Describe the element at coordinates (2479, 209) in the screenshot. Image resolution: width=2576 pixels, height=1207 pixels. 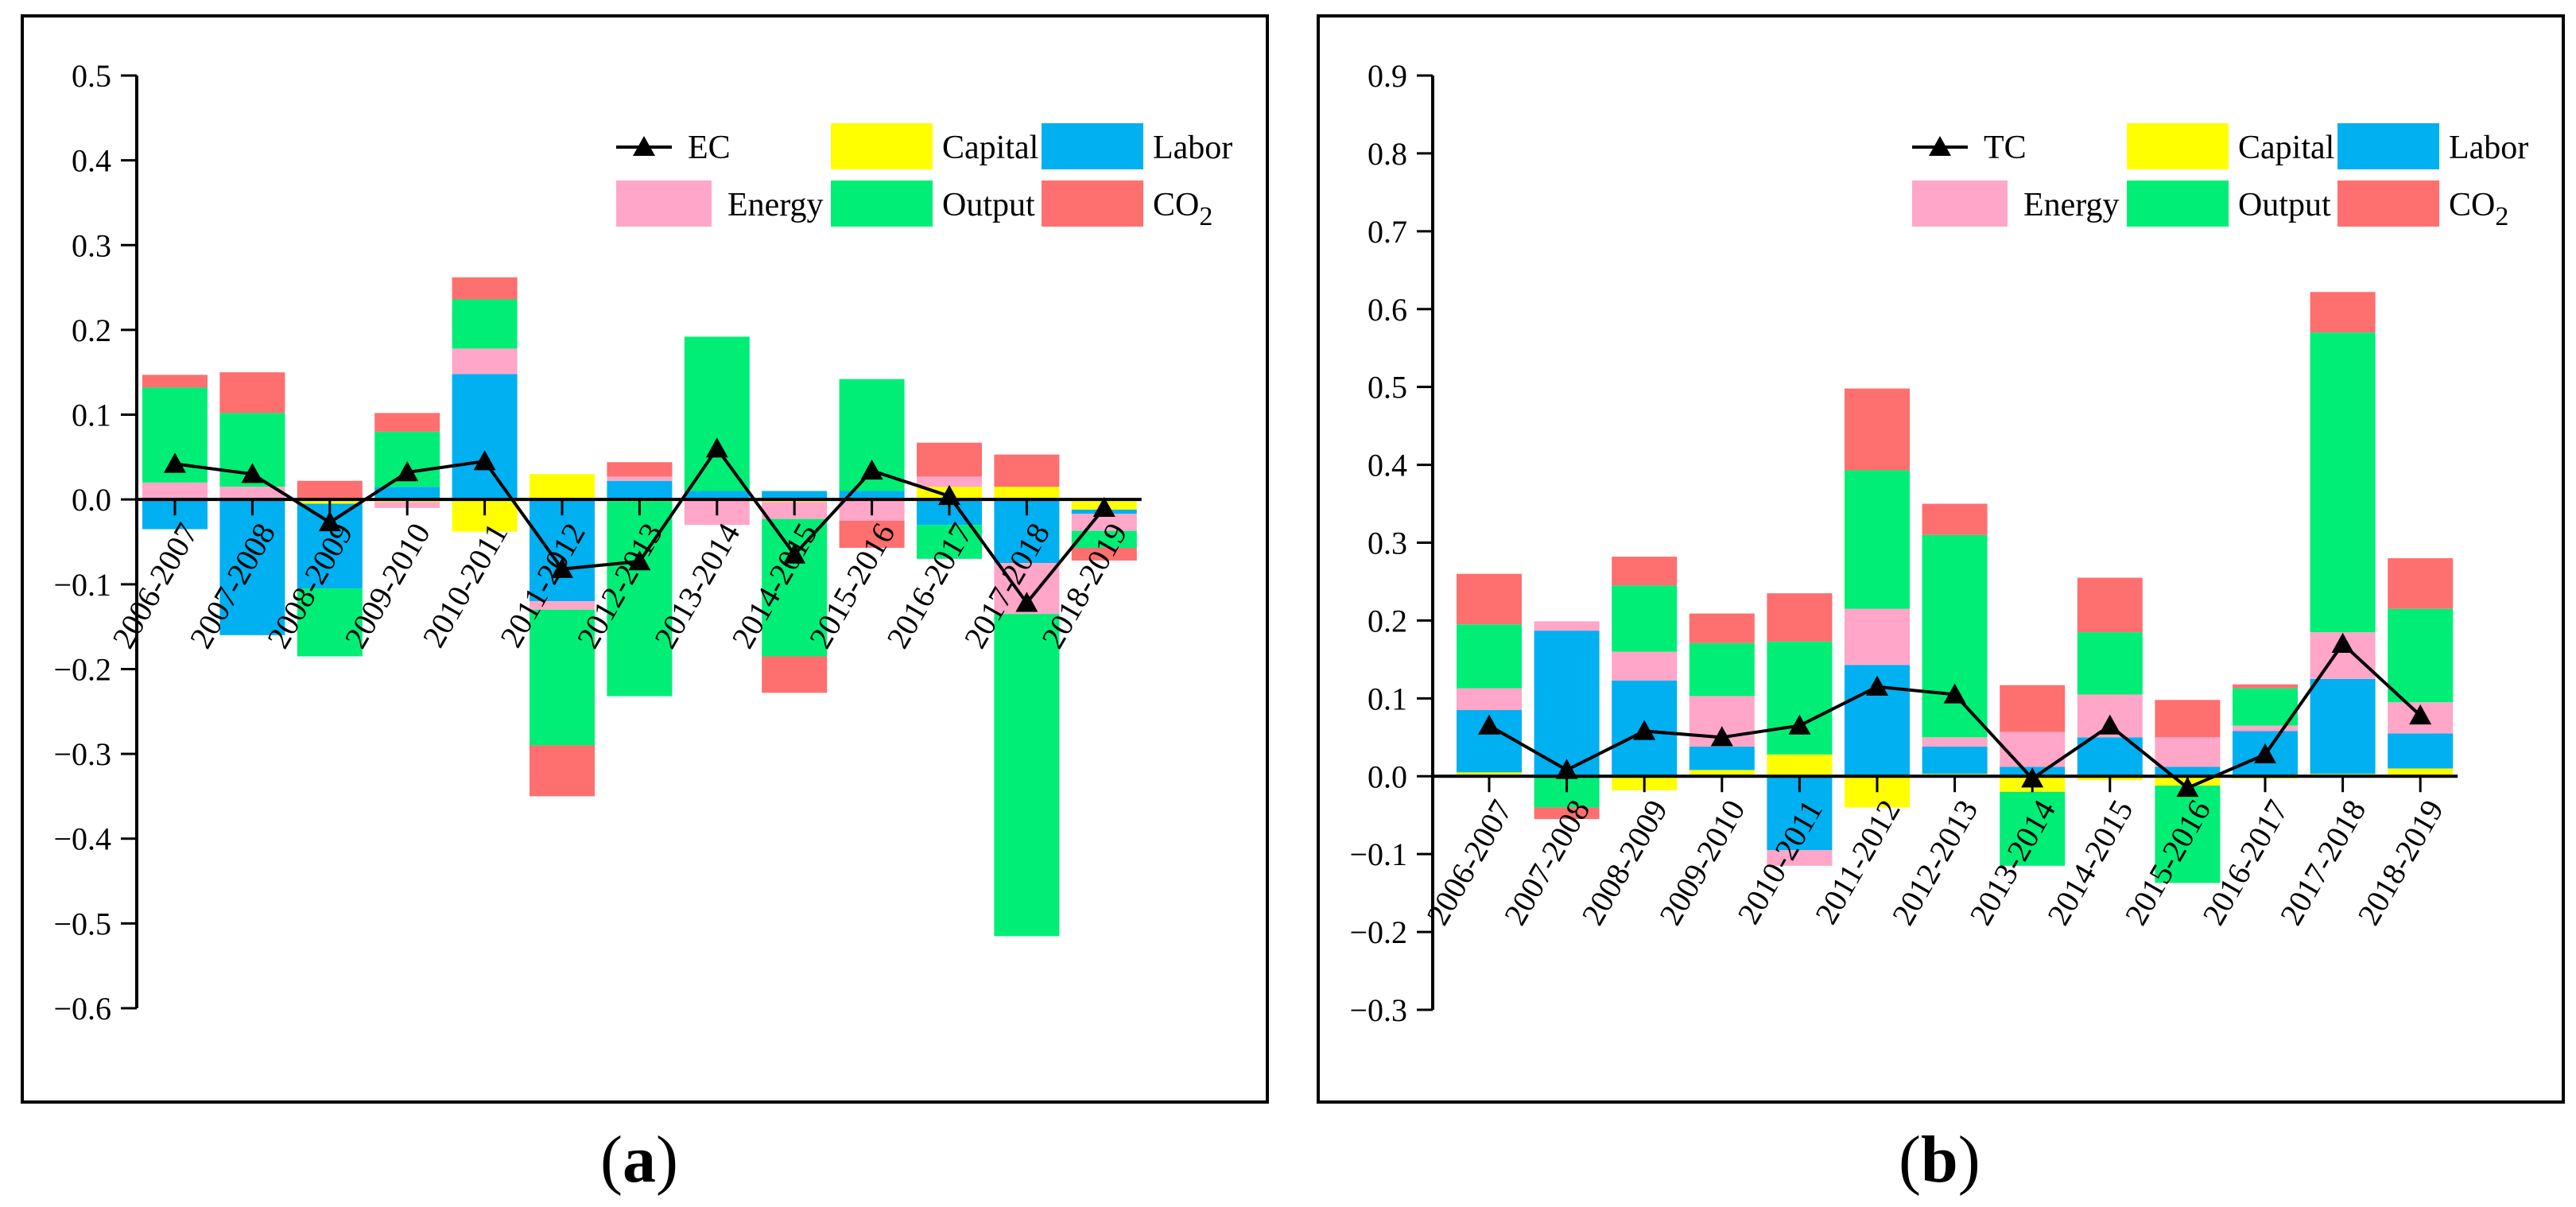
I see `legend-label-b-co2: CO2` at that location.